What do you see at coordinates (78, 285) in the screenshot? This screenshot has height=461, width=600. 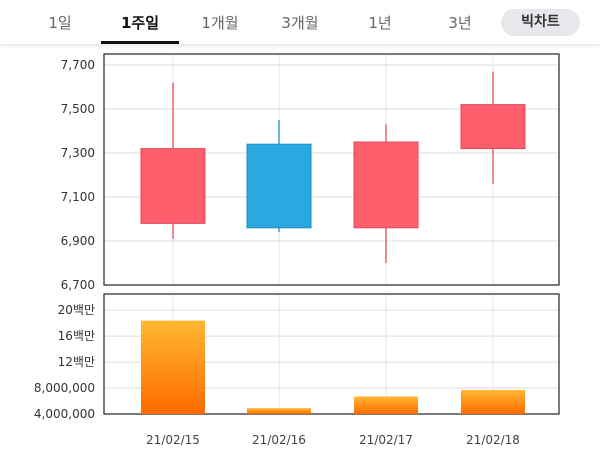 I see `price-tick-label: 6,700` at bounding box center [78, 285].